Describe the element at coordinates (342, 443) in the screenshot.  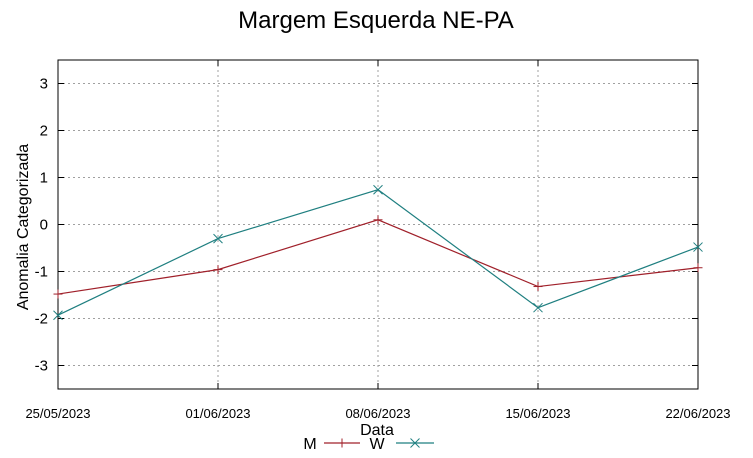
I see `legend-marker-M` at that location.